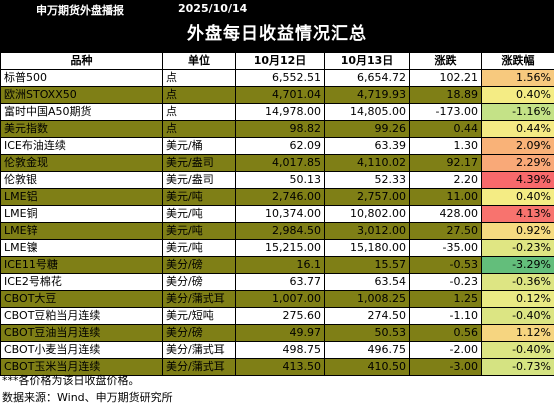  I want to click on cell-change: 1.25, so click(445, 299).